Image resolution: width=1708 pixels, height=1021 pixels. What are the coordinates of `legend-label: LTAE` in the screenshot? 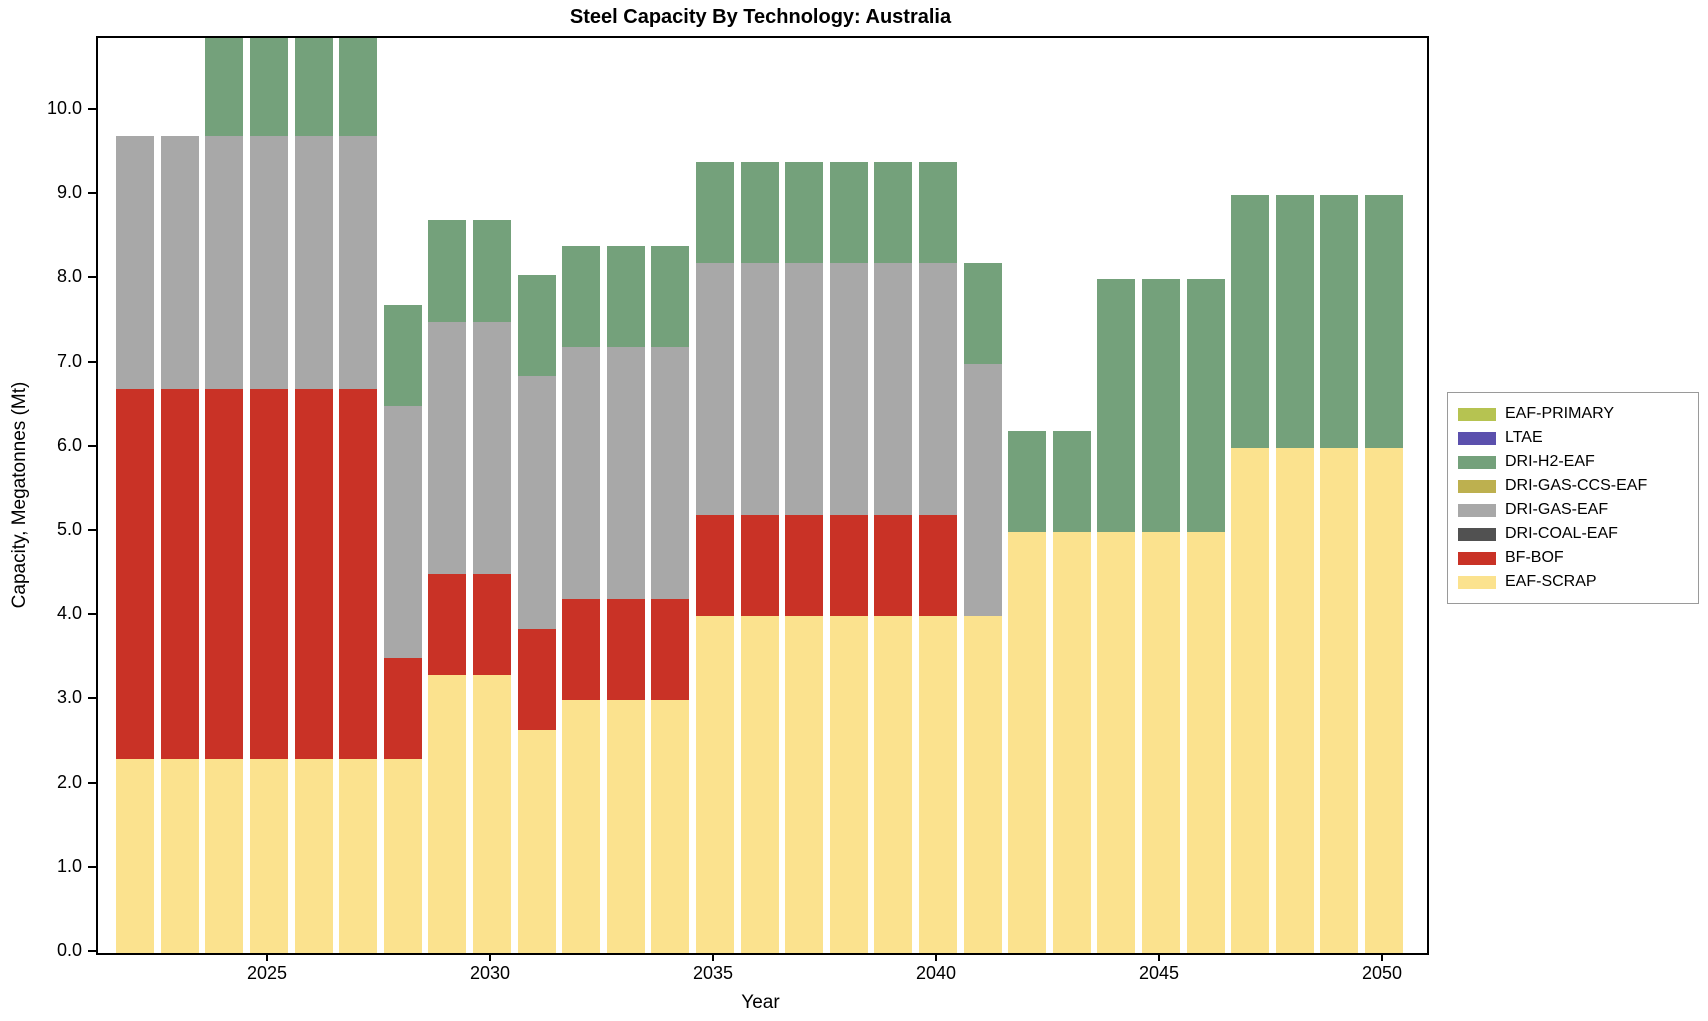 It's located at (1524, 437).